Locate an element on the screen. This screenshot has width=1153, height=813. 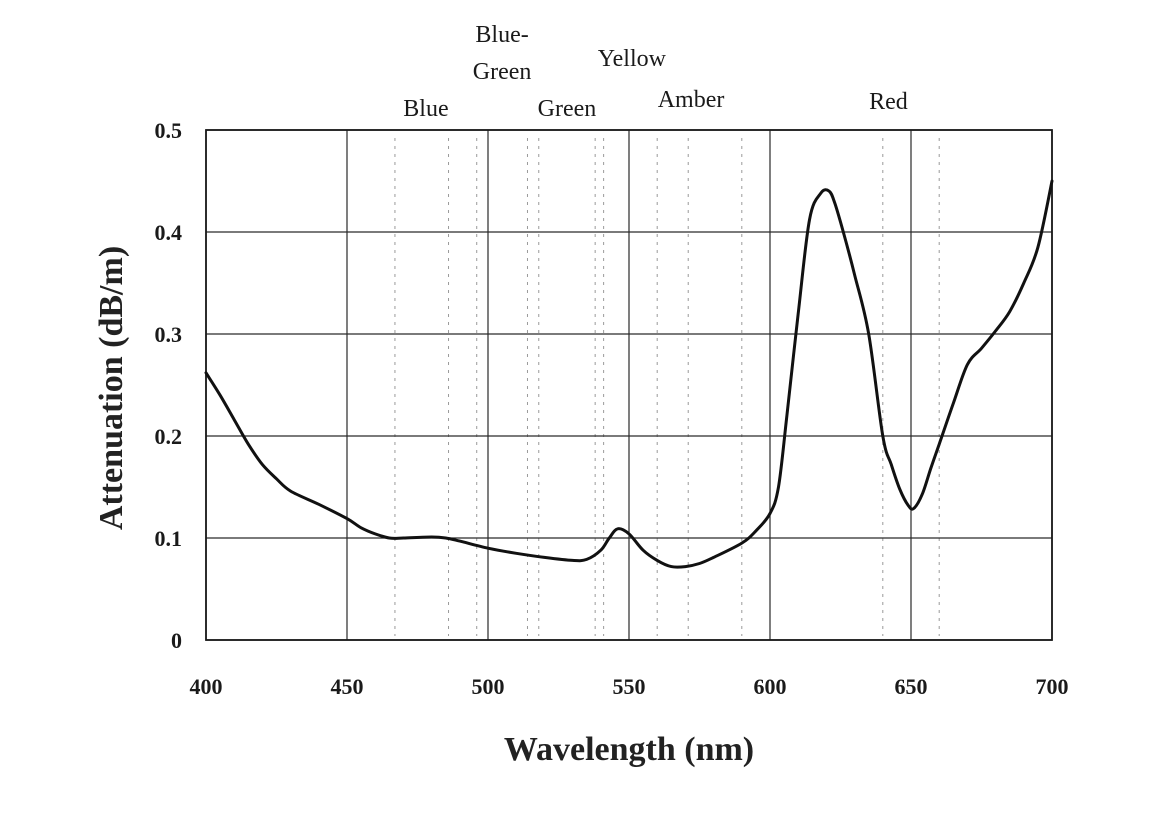
x-tick-label: 650 is located at coordinates (911, 686).